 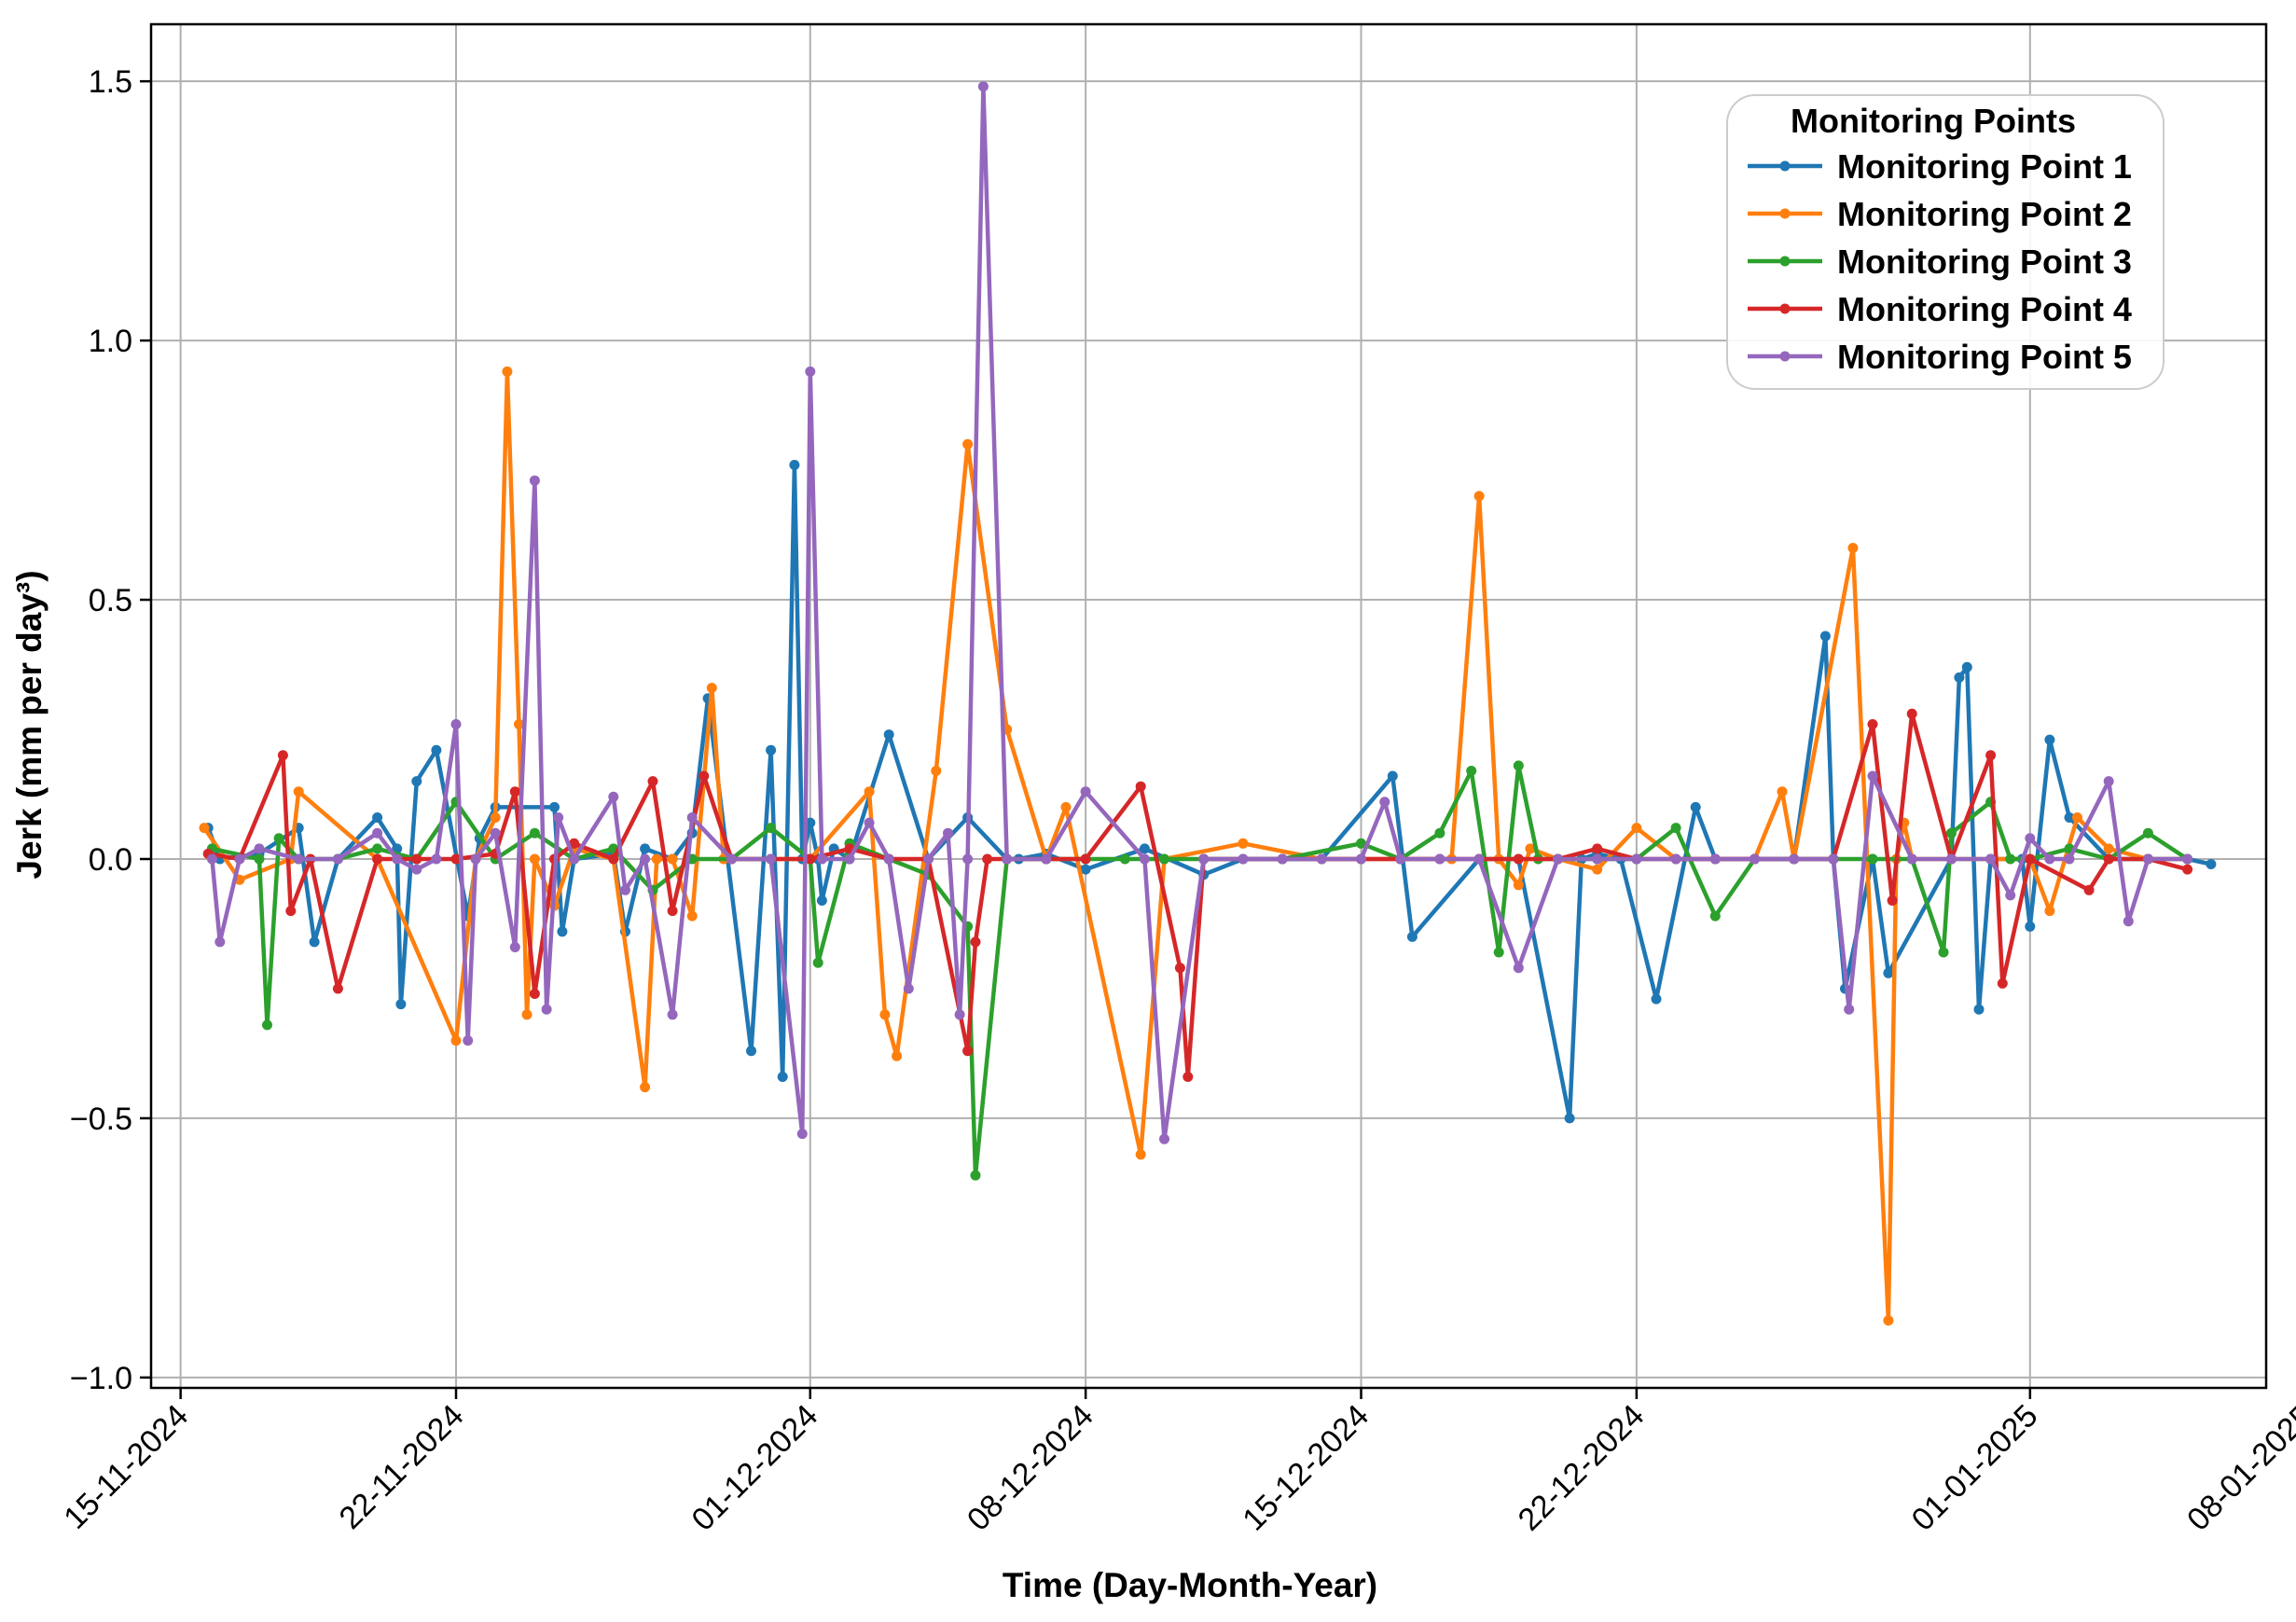 What do you see at coordinates (1785, 213) in the screenshot?
I see `legend-monitoring-point-2-marker` at bounding box center [1785, 213].